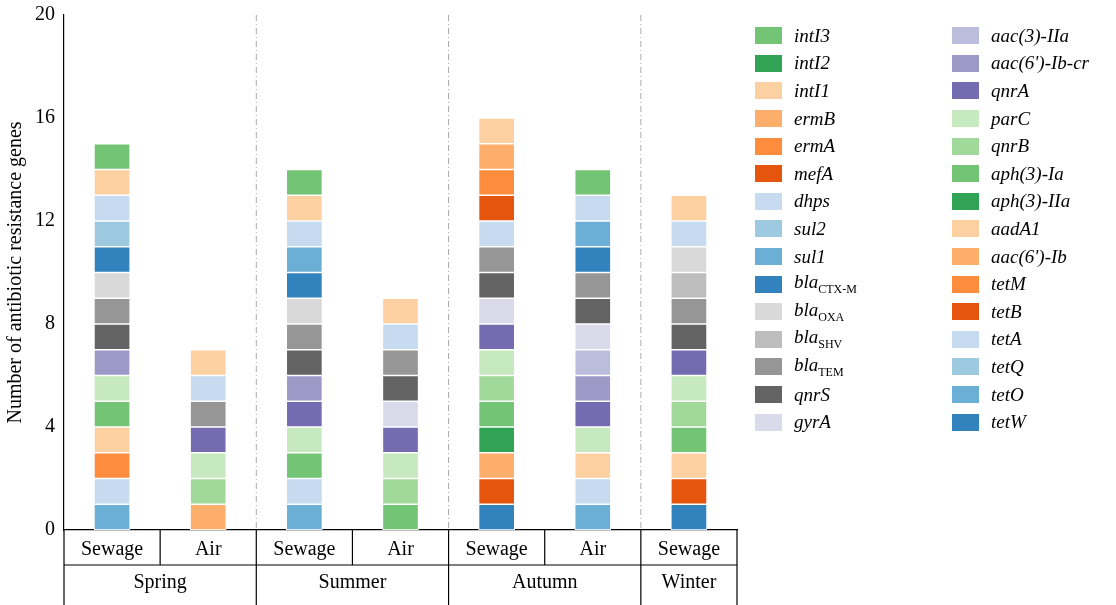 The width and height of the screenshot is (1116, 605). Describe the element at coordinates (825, 284) in the screenshot. I see `legend-label: bla$_{CTX-M}$` at that location.